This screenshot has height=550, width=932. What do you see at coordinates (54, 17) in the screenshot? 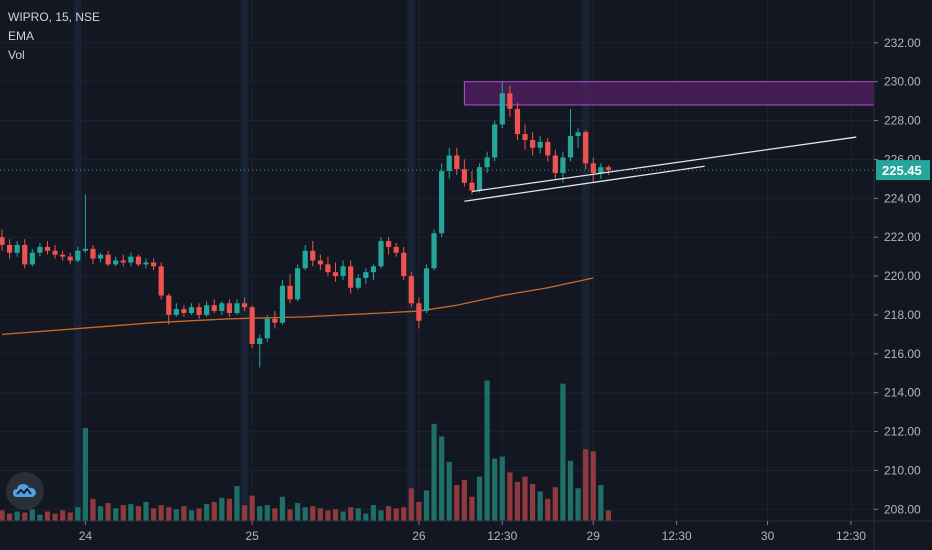
I see `legend-symbol: WIPRO, 15, NSE` at bounding box center [54, 17].